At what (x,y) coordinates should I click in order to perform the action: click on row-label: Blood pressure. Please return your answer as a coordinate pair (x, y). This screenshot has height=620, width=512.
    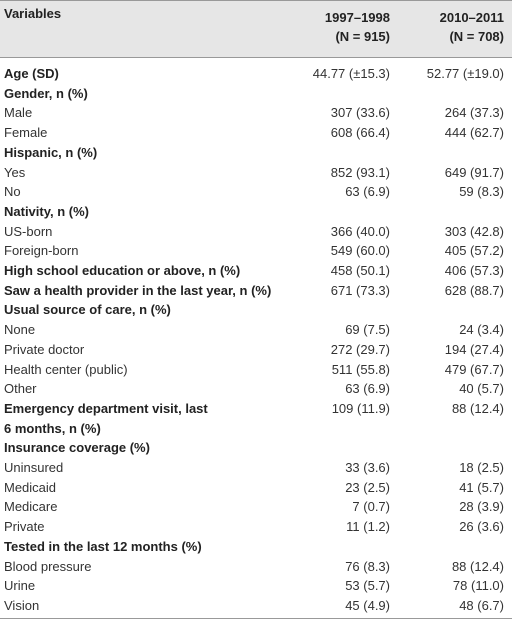
    Looking at the image, I should click on (48, 566).